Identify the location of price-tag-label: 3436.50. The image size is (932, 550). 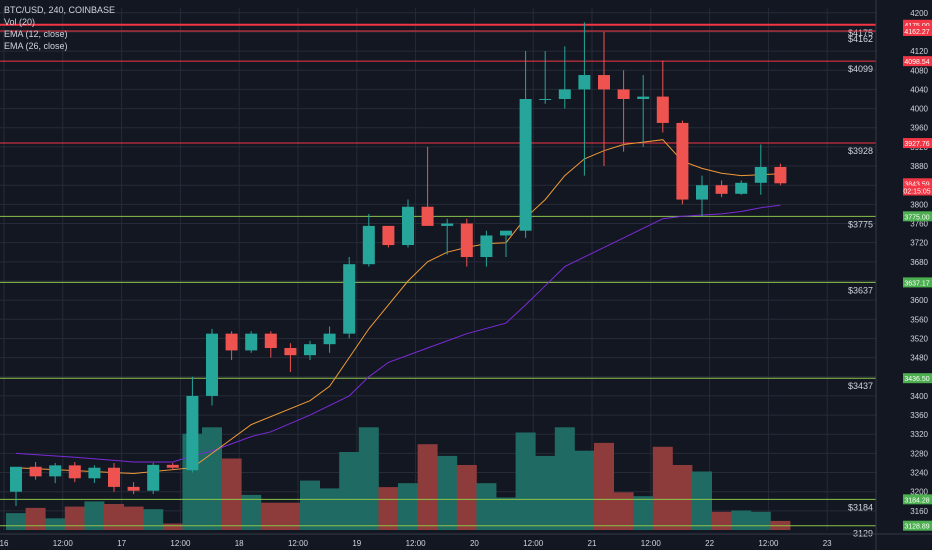
(916, 379).